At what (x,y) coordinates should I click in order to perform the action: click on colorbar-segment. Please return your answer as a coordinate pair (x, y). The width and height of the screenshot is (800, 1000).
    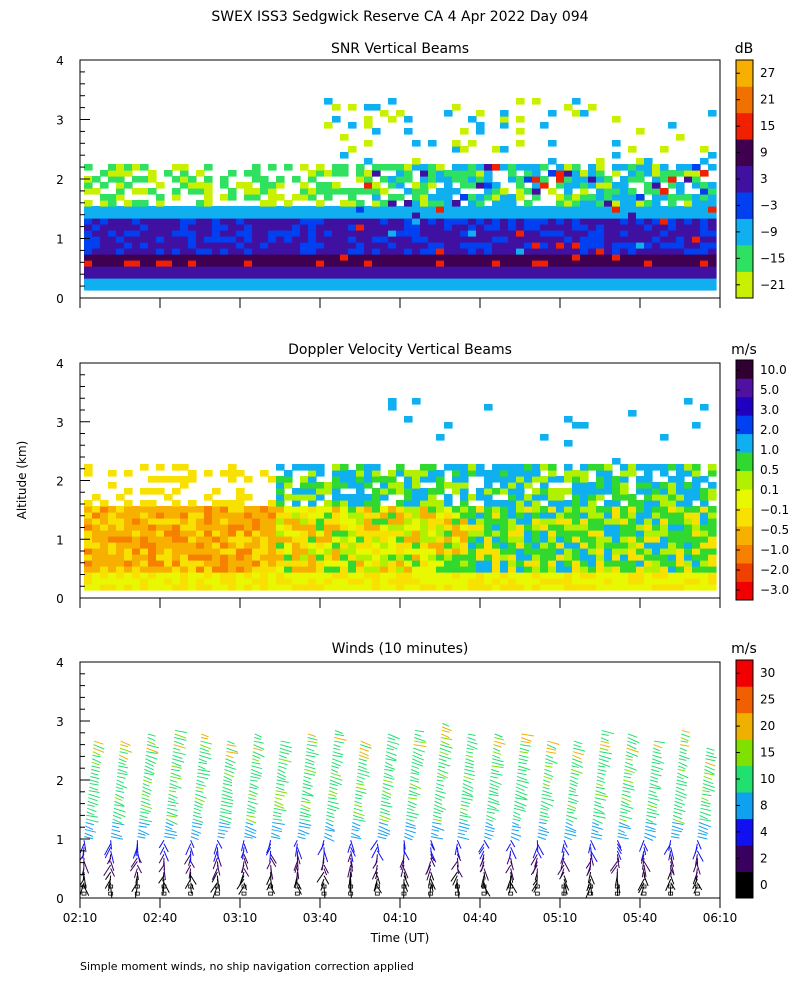
    Looking at the image, I should click on (744, 858).